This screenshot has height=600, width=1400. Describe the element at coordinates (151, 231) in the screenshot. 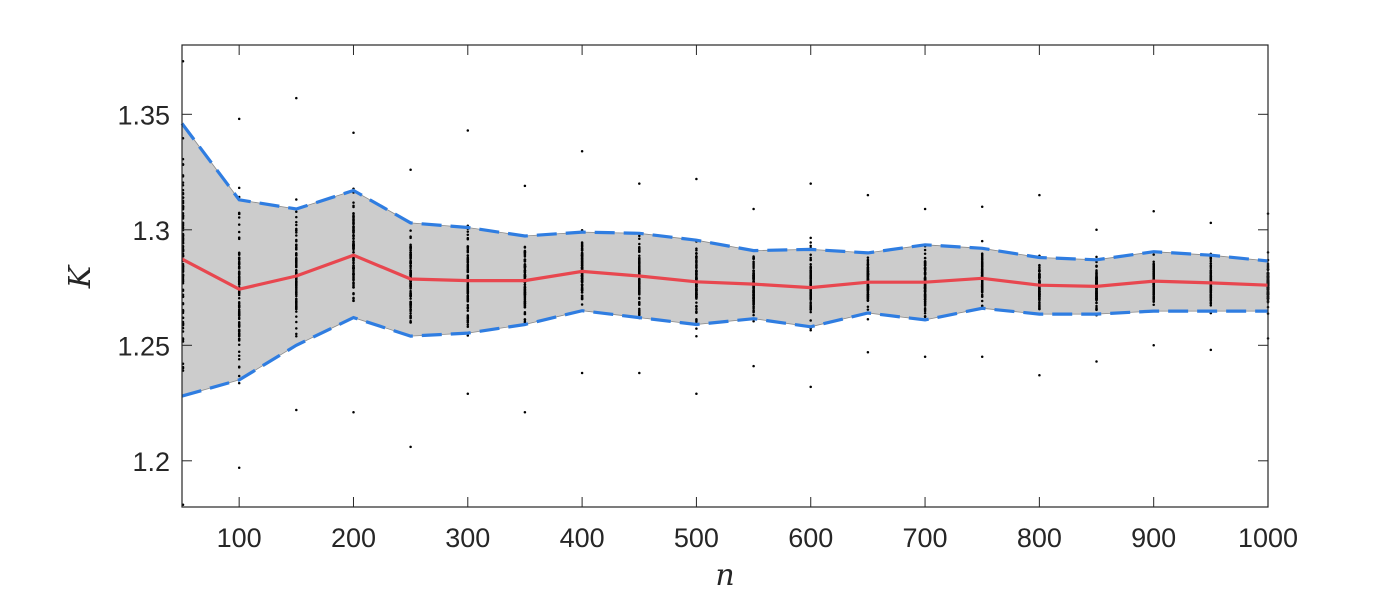

I see `y-tick-label: 1.3` at that location.